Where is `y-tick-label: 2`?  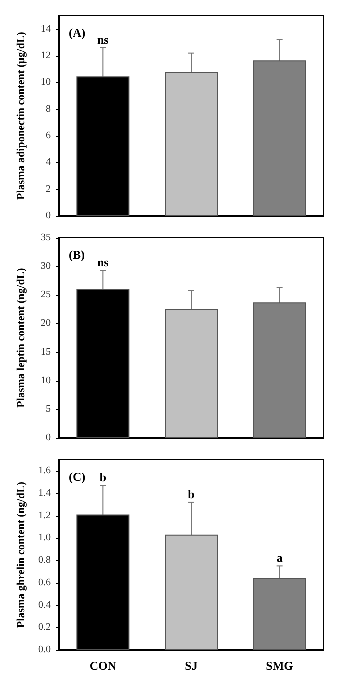
y-tick-label: 2 is located at coordinates (48, 189).